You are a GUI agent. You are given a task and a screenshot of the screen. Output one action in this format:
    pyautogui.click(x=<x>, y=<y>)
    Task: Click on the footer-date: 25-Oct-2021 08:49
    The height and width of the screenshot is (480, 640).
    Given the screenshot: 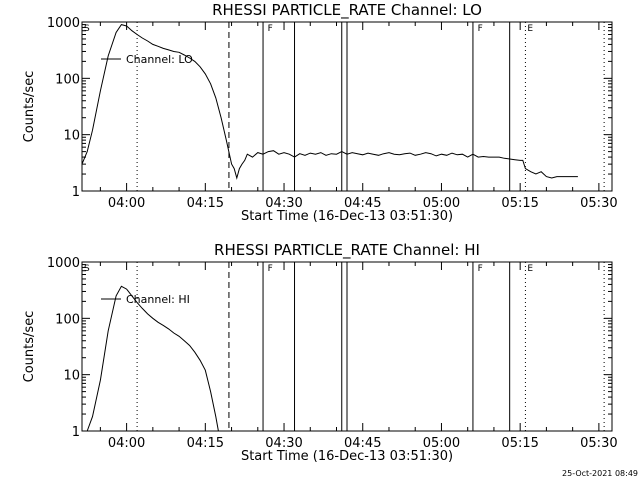 What is the action you would take?
    pyautogui.click(x=600, y=473)
    